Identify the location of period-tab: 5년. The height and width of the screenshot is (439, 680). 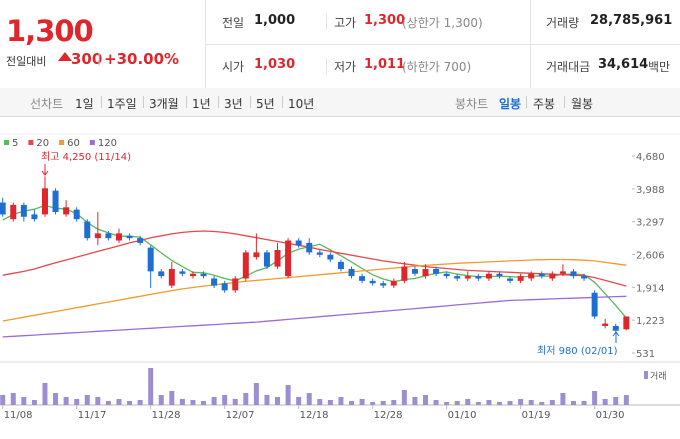
(265, 104).